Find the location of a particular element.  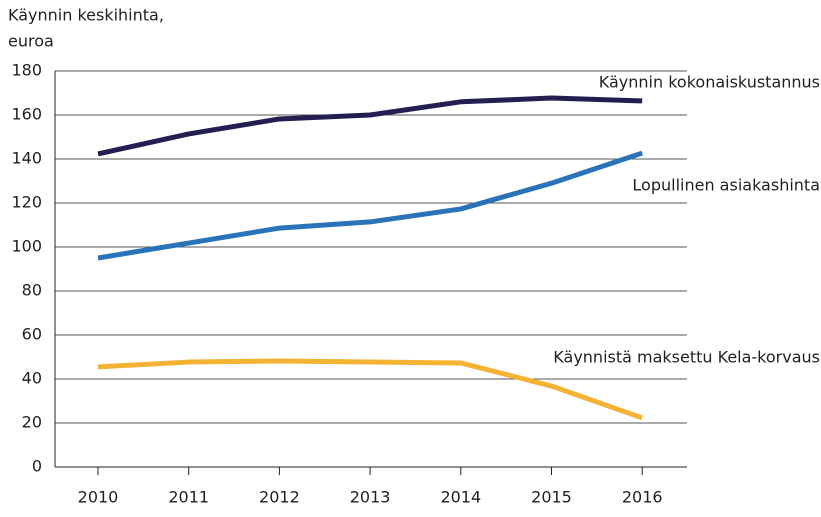

x-tick-label: 2014 is located at coordinates (460, 497).